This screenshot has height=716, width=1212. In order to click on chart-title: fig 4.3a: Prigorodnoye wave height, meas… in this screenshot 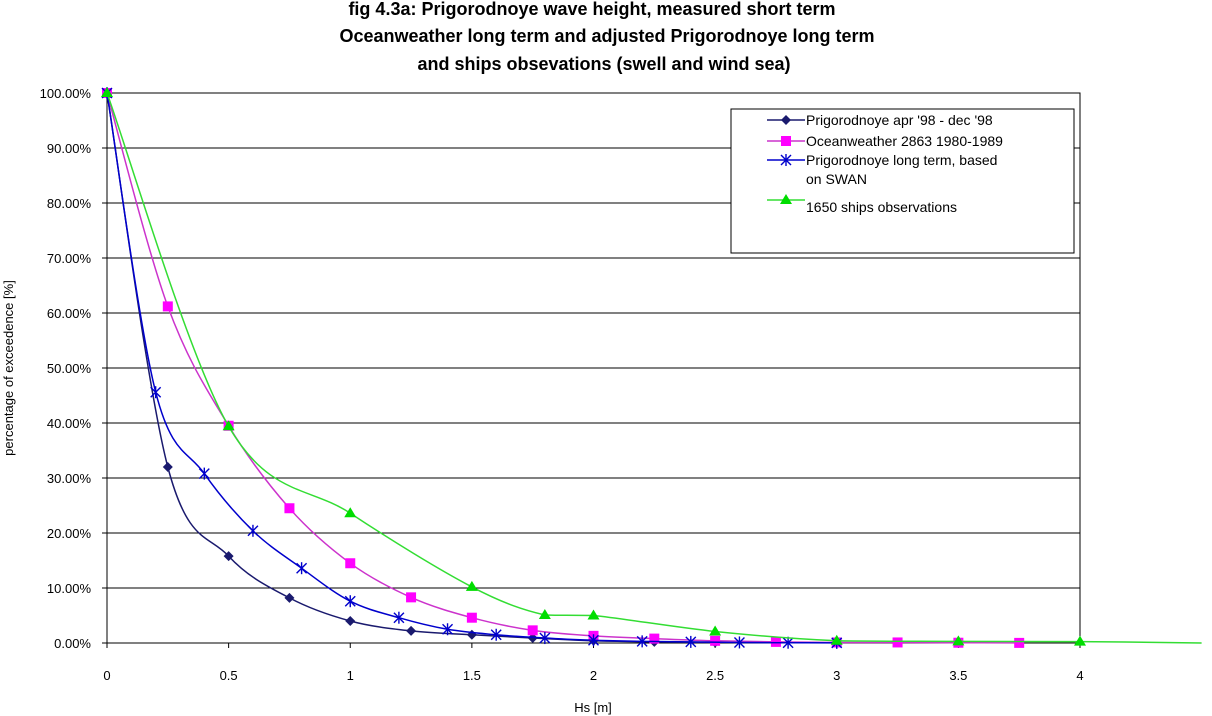, I will do `click(606, 37)`.